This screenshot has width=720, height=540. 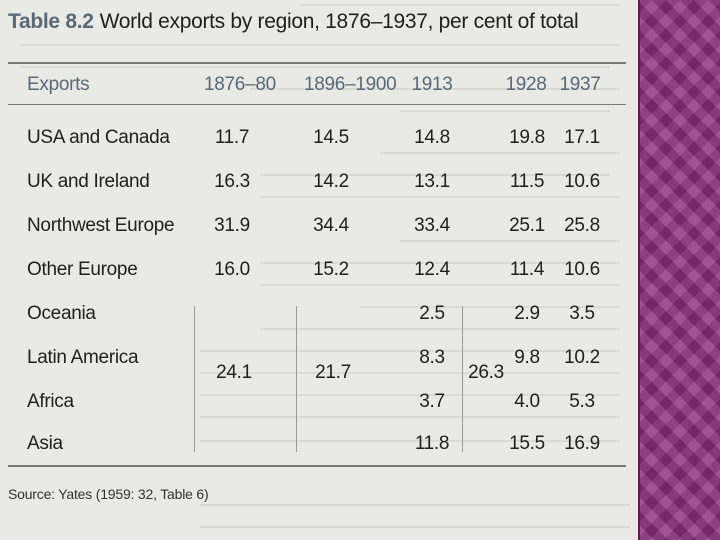 I want to click on row-label: Africa, so click(x=50, y=401).